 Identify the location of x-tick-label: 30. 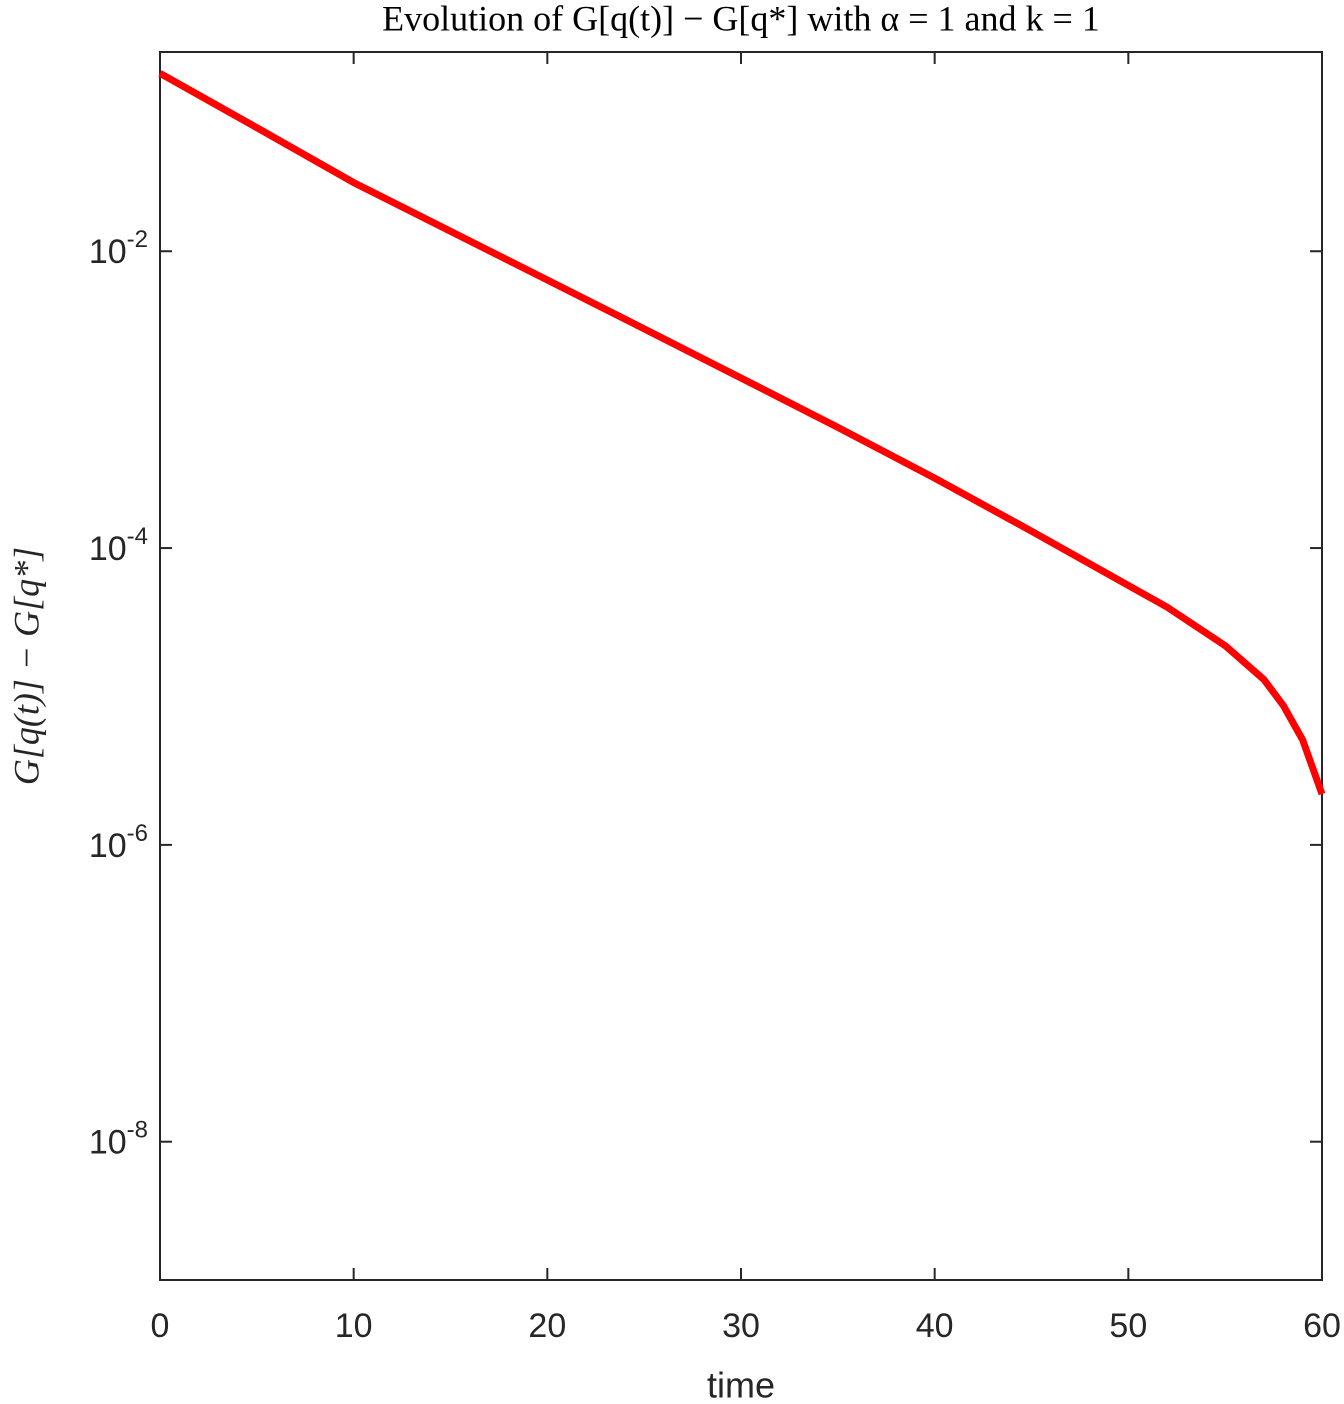
(741, 1326).